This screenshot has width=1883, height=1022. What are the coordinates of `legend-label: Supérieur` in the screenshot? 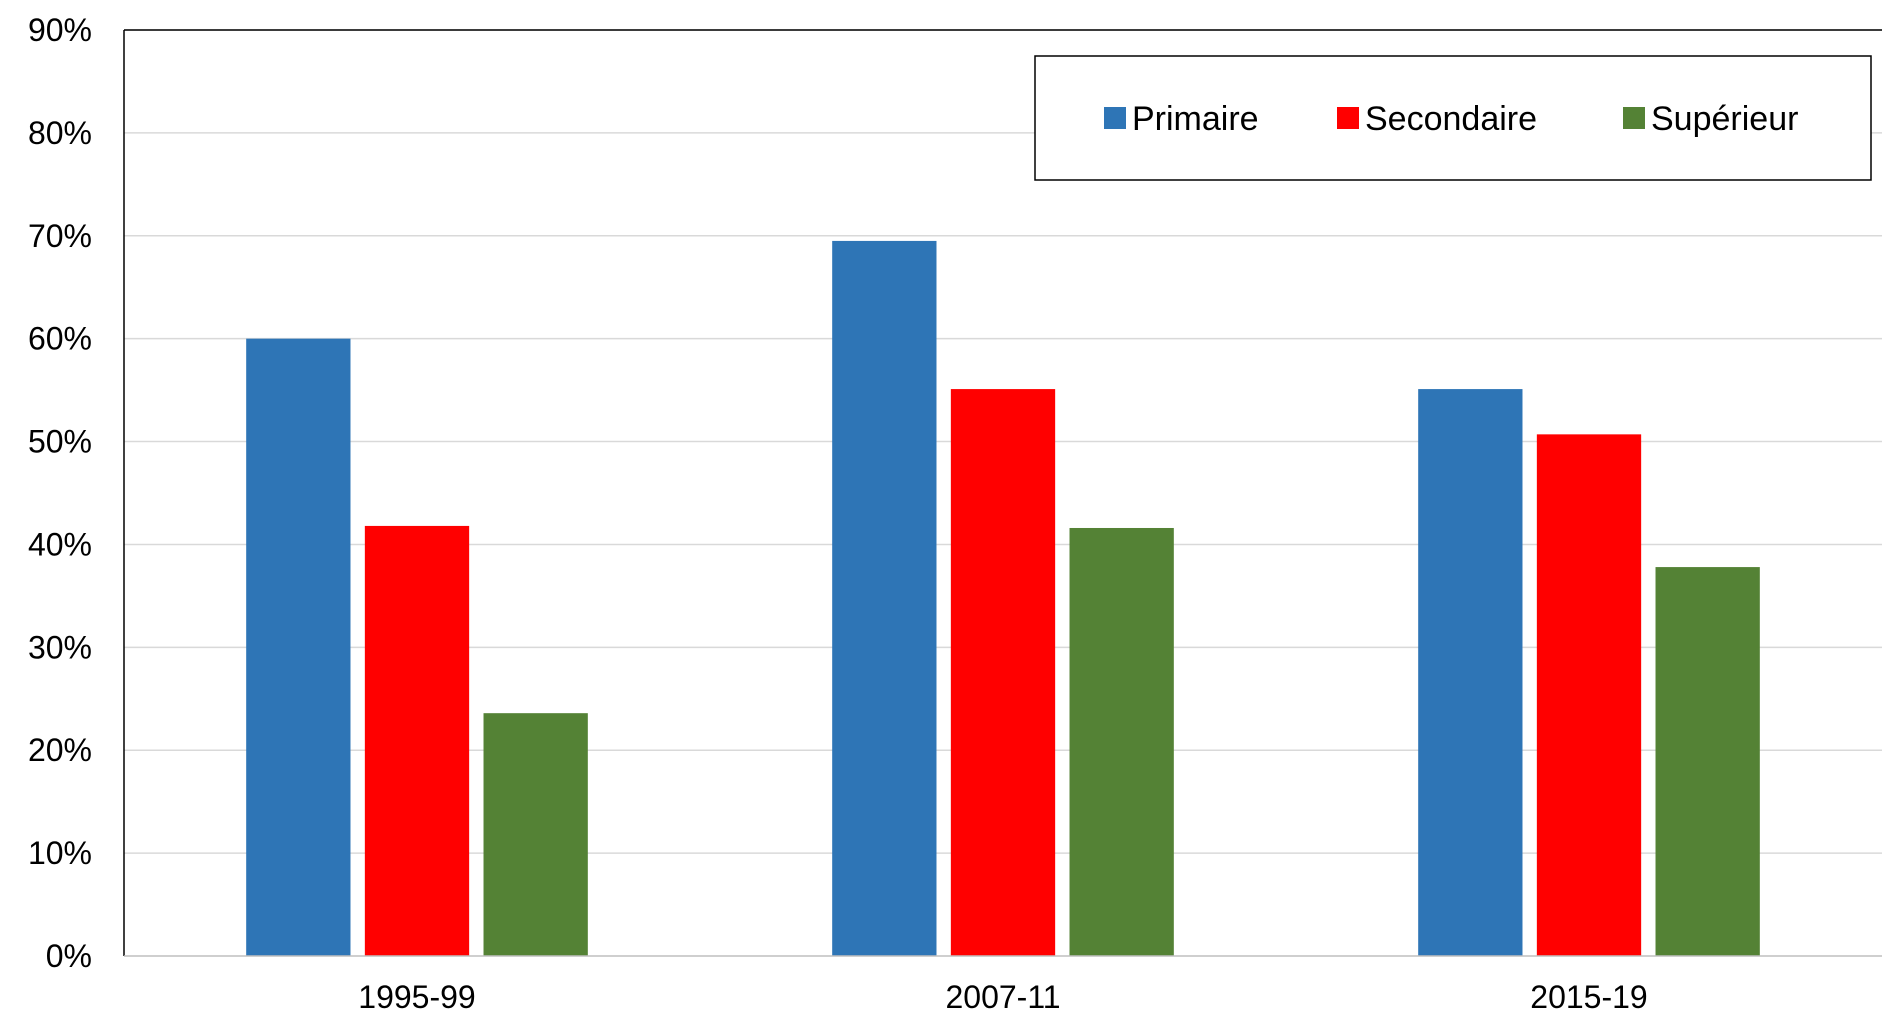 It's located at (1724, 119).